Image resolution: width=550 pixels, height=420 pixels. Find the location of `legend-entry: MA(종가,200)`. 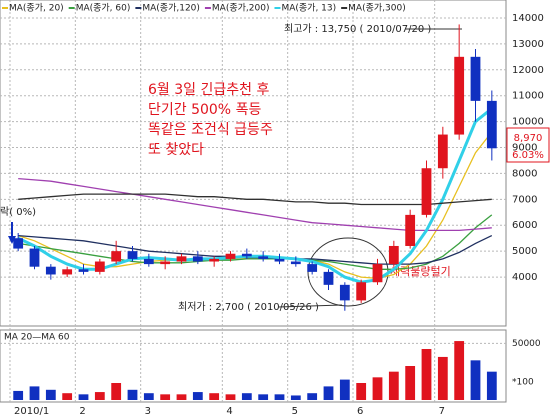

legend-entry: MA(종가,200) is located at coordinates (241, 8).